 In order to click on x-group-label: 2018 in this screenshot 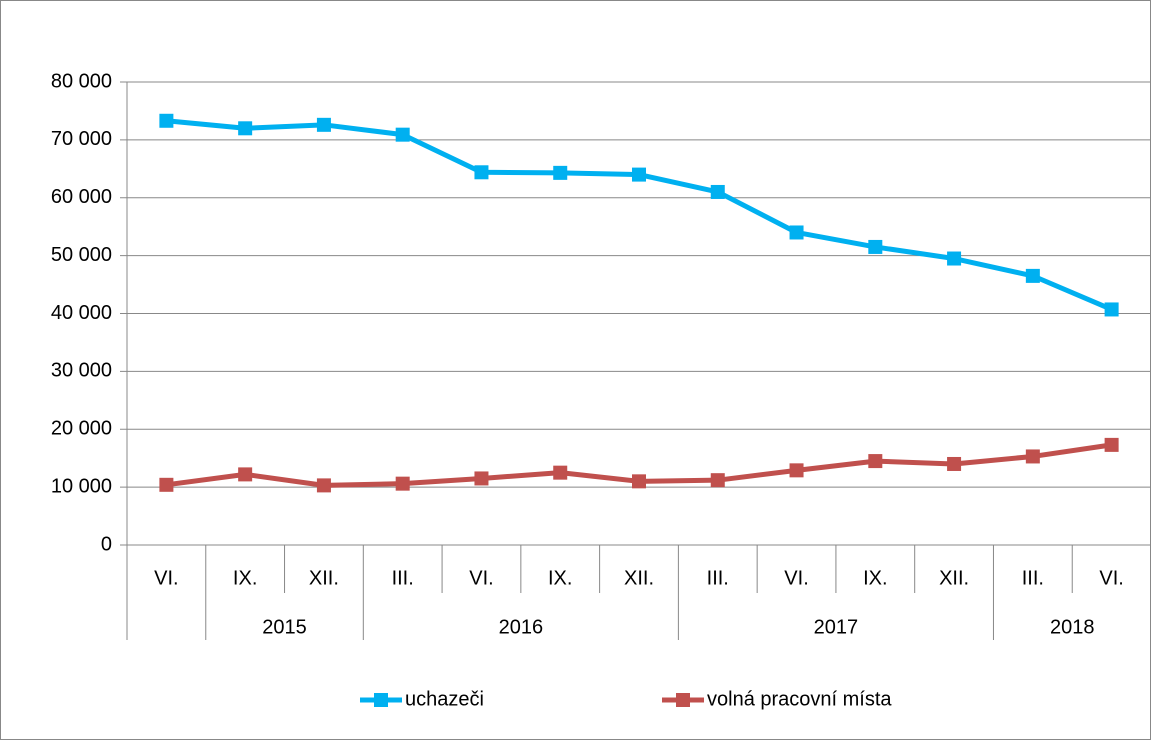, I will do `click(1072, 627)`.